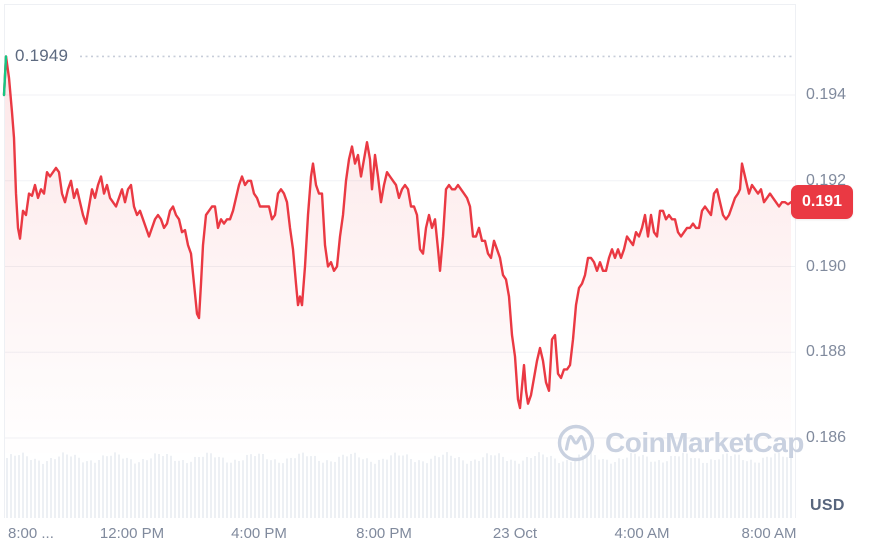 Image resolution: width=879 pixels, height=552 pixels. What do you see at coordinates (642, 533) in the screenshot?
I see `x-axis-tick-label: 4:00 AM` at bounding box center [642, 533].